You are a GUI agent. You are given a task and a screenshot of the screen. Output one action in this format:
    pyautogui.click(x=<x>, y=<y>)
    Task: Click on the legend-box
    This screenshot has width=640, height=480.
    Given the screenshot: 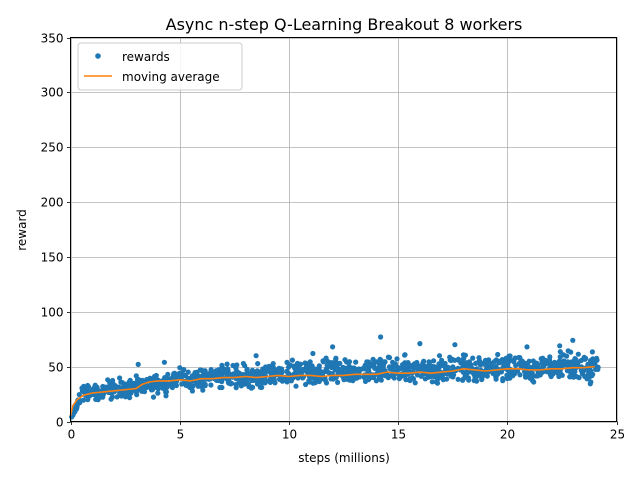 What is the action you would take?
    pyautogui.click(x=160, y=66)
    